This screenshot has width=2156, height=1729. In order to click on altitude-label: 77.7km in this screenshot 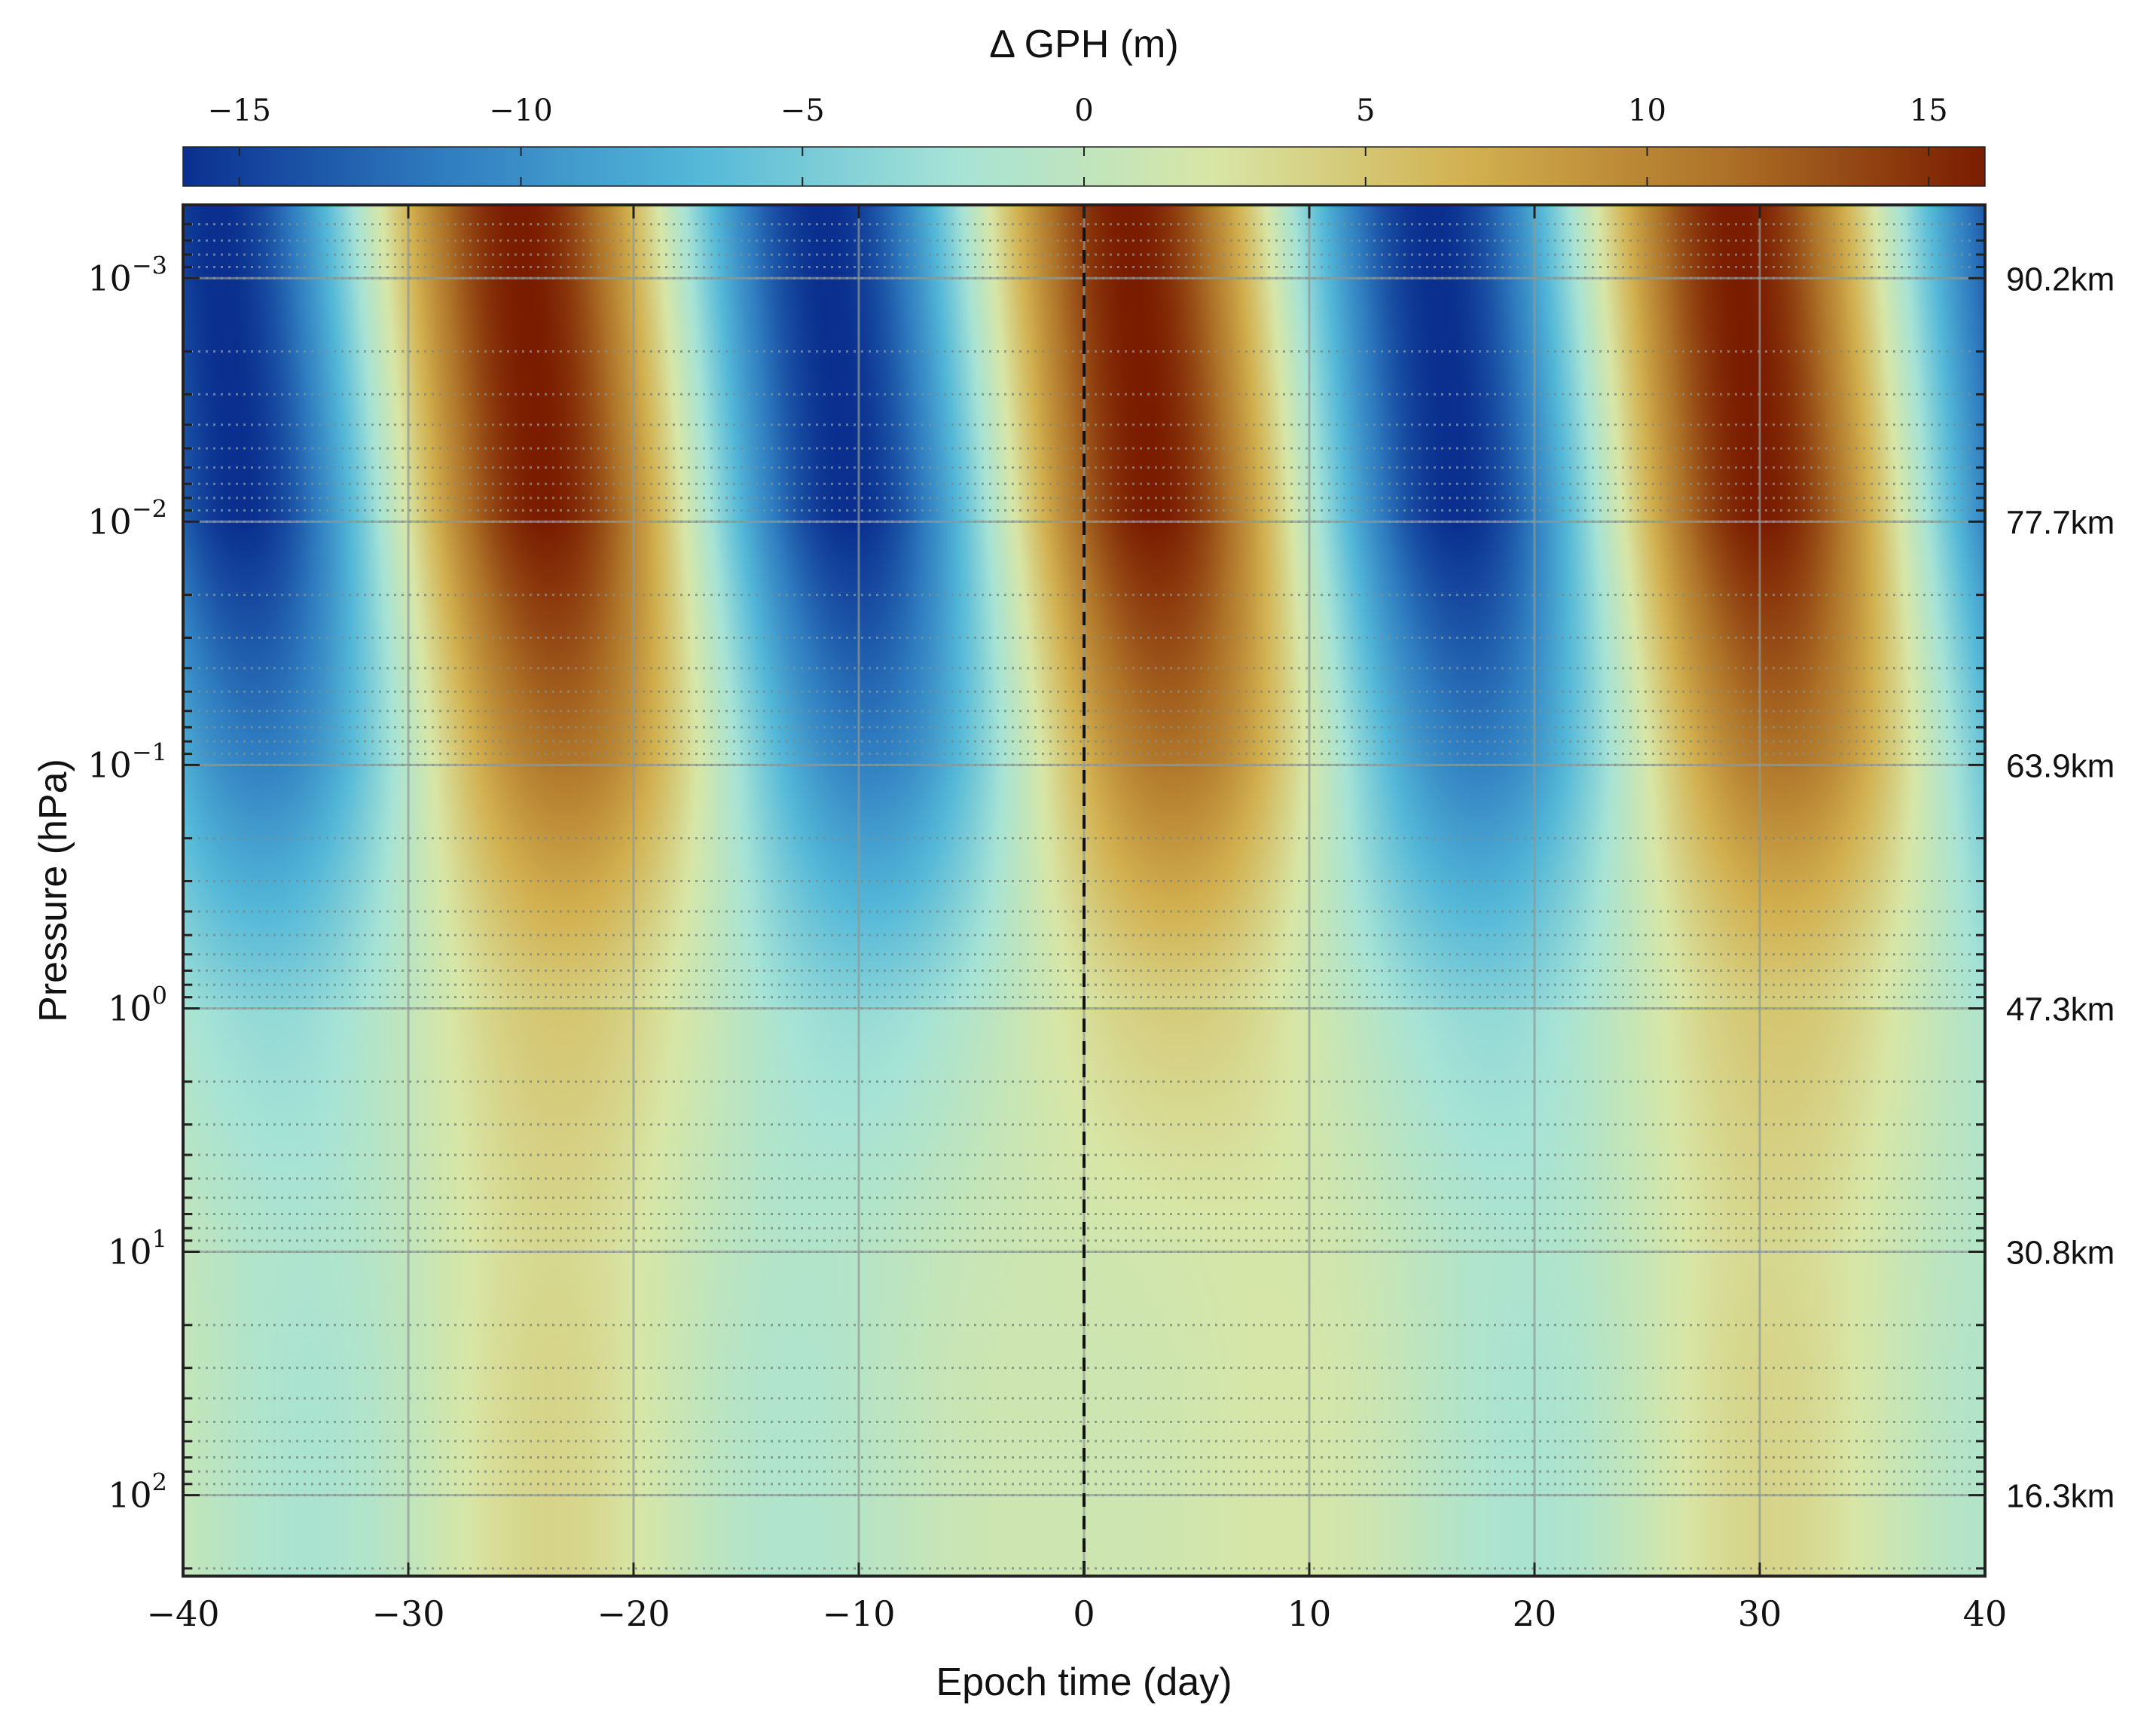, I will do `click(2060, 522)`.